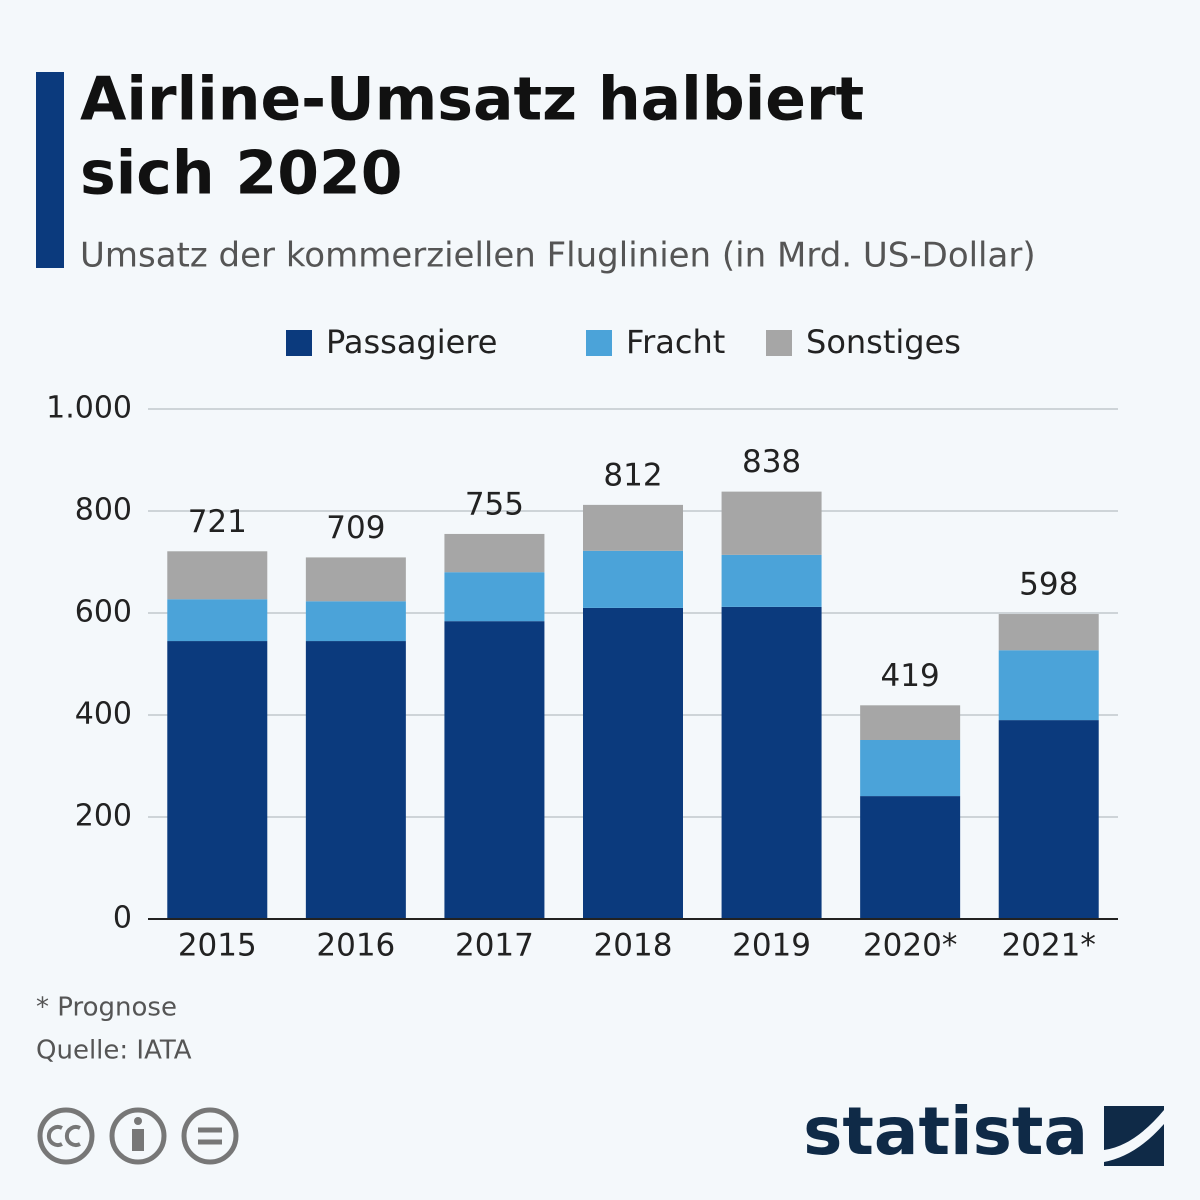  I want to click on x-tick-label: 2015, so click(217, 946).